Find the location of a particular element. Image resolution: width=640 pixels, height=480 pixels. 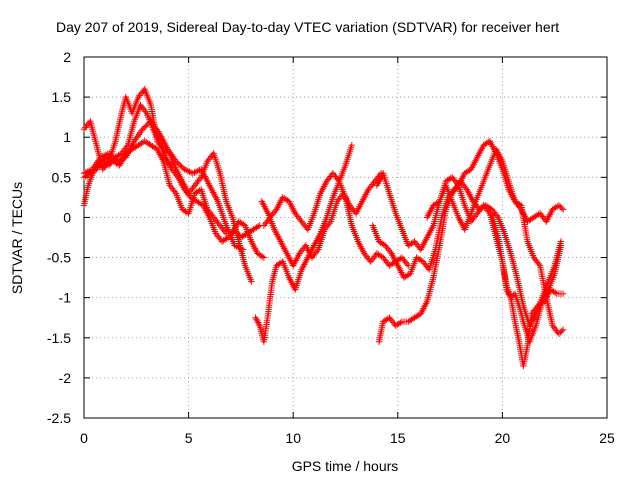

y-tick-label: 1 is located at coordinates (67, 137).